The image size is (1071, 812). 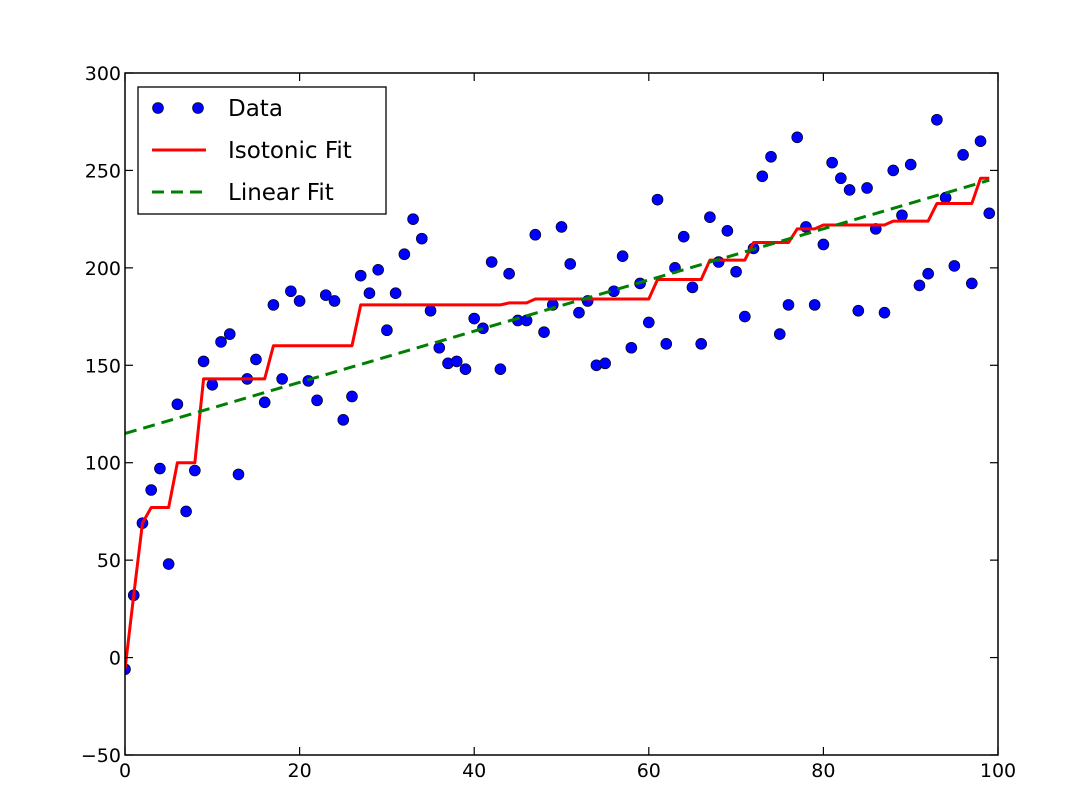 I want to click on legend-label: Linear Fit, so click(x=281, y=193).